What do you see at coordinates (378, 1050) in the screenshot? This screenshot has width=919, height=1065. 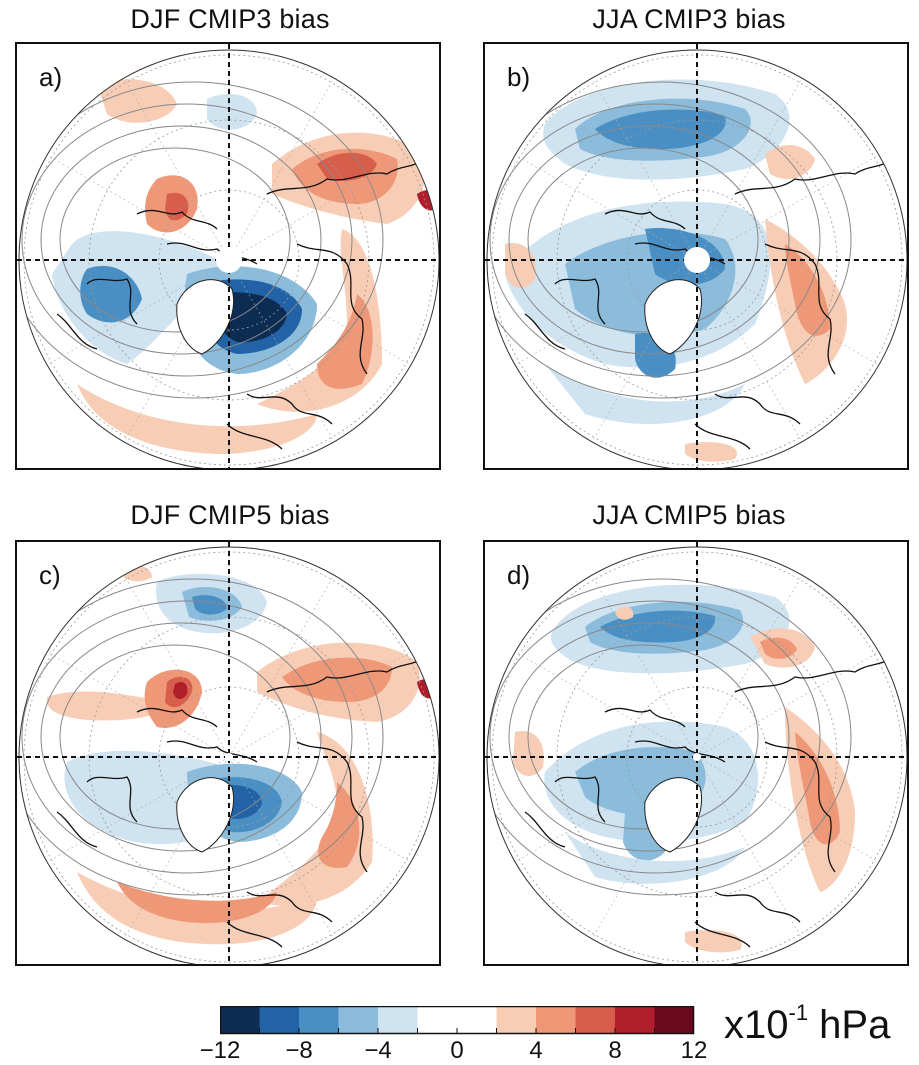 I see `colorbar-tick-label: −4` at bounding box center [378, 1050].